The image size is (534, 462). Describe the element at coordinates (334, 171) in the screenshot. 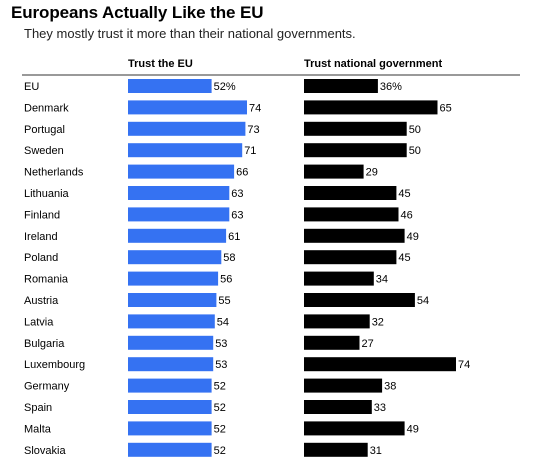

I see `bar-trust-national-netherlands` at that location.